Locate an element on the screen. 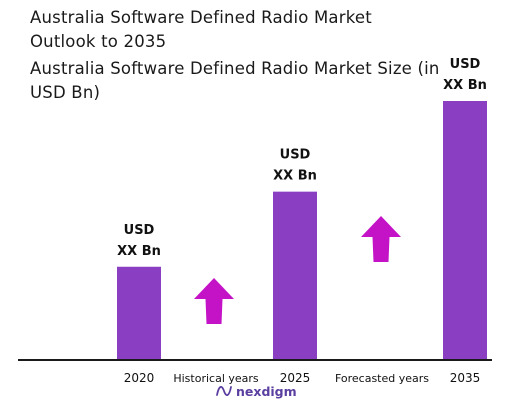 The image size is (513, 405). data-label-2035: XX Bn is located at coordinates (465, 85).